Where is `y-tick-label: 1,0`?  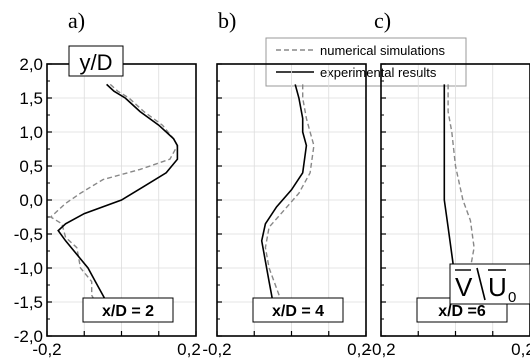 y-tick-label: 1,0 is located at coordinates (31, 132).